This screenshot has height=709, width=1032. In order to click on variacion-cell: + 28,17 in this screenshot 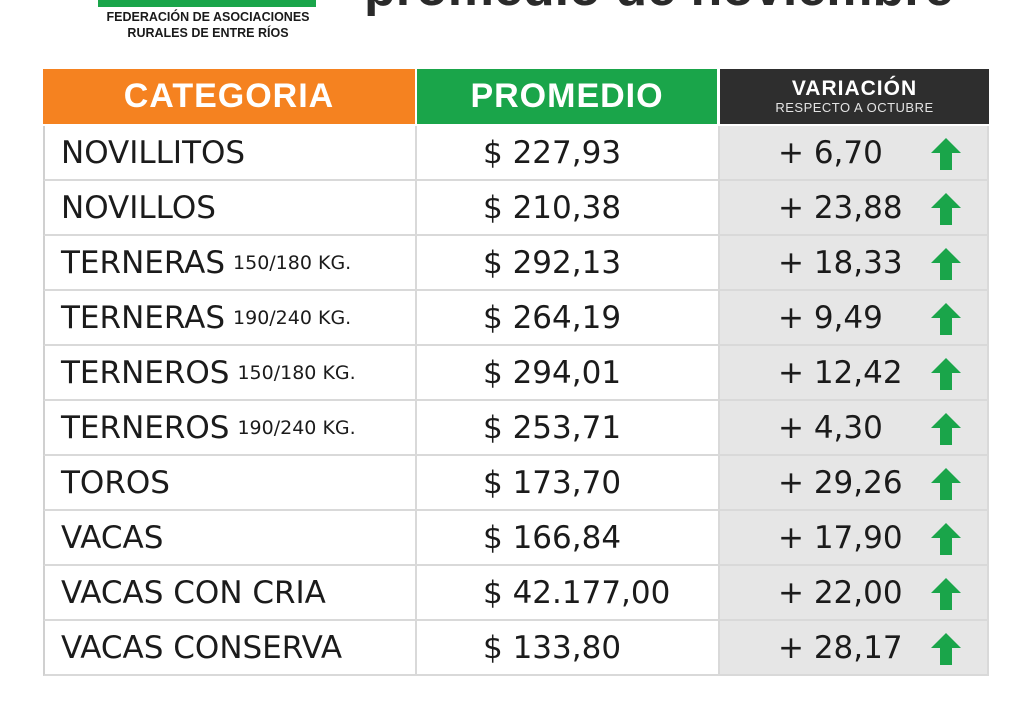, I will do `click(853, 648)`.